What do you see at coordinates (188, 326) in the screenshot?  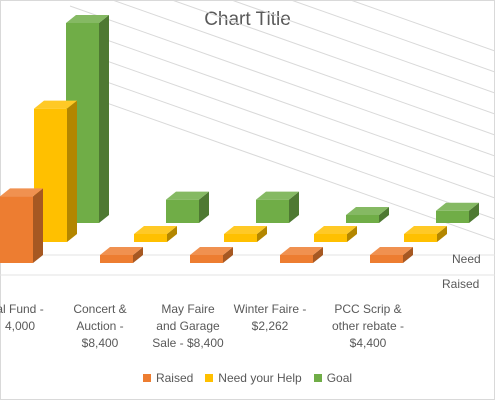 I see `category-label: May Faire and Garage Sale - $8,400` at bounding box center [188, 326].